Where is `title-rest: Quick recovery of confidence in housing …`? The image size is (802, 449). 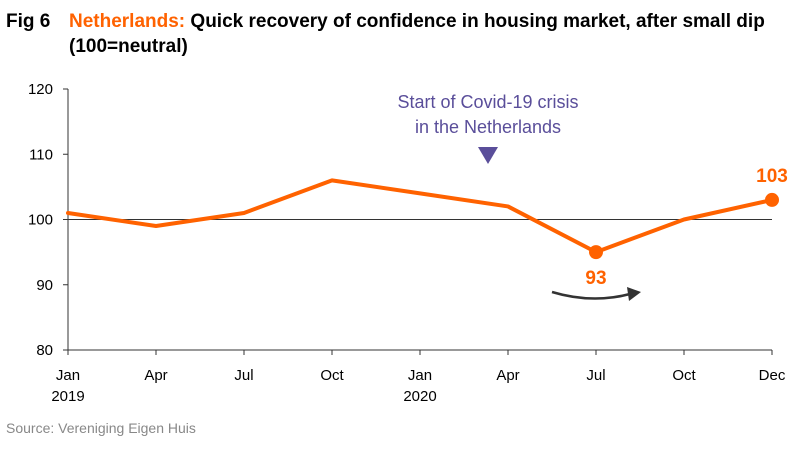
title-rest: Quick recovery of confidence in housing … is located at coordinates (475, 21).